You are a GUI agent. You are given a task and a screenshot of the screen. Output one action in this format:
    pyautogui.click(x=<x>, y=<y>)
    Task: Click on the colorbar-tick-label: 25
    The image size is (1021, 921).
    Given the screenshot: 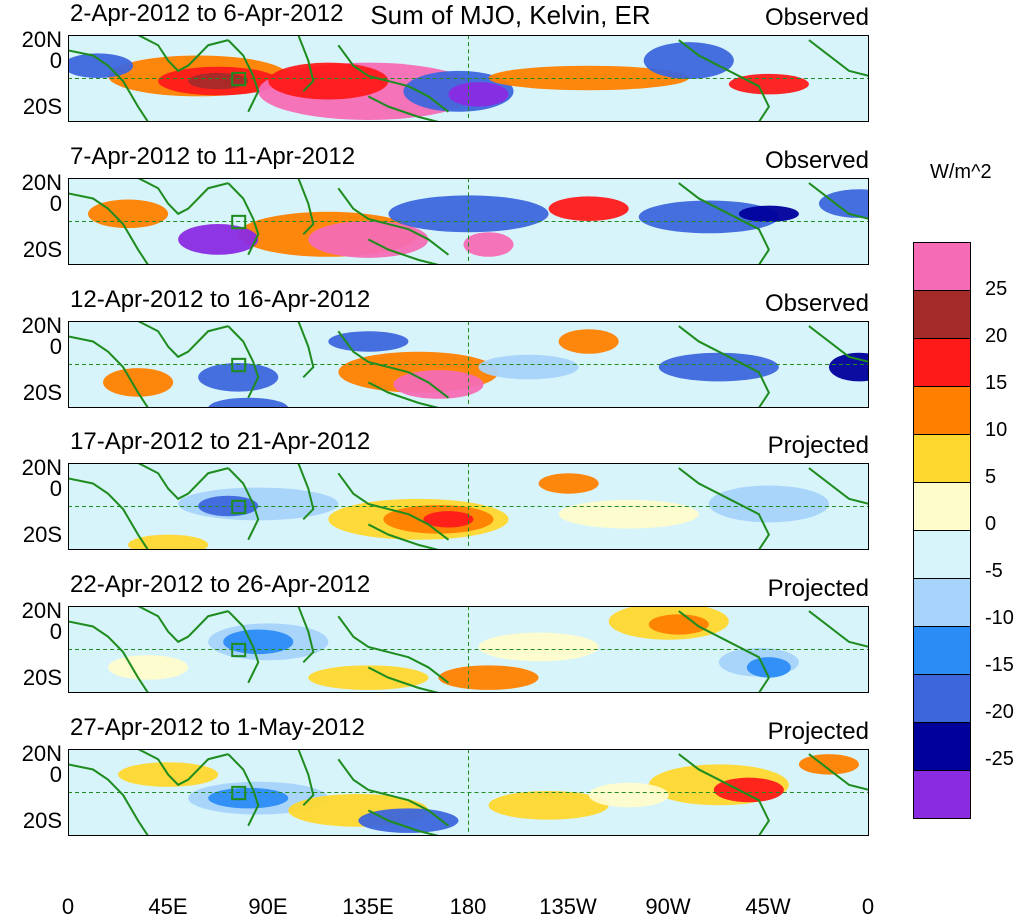 What is the action you would take?
    pyautogui.click(x=996, y=289)
    